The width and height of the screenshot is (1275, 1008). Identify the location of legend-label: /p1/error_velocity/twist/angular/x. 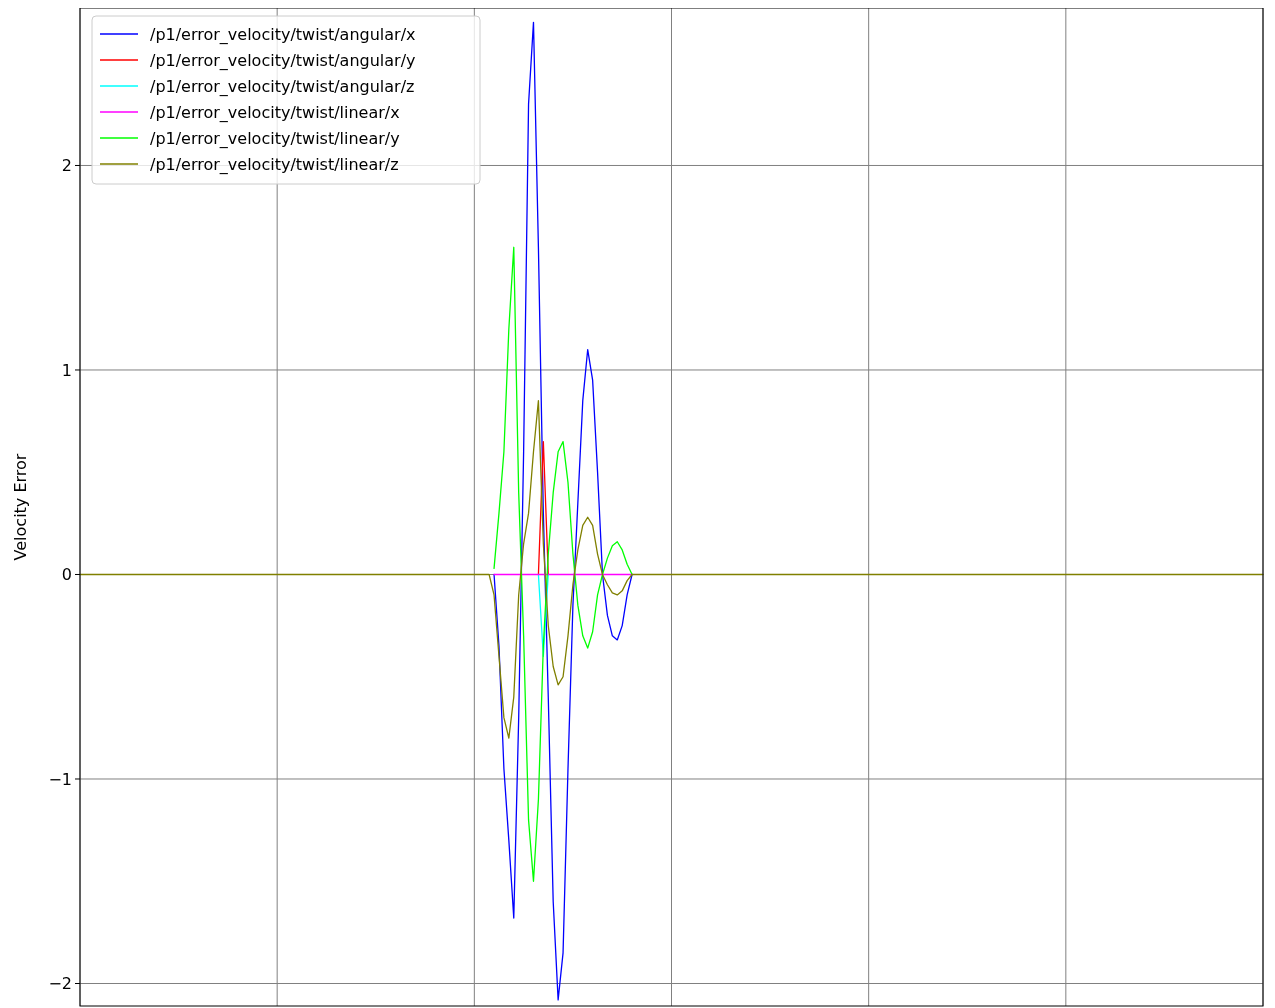
(283, 34).